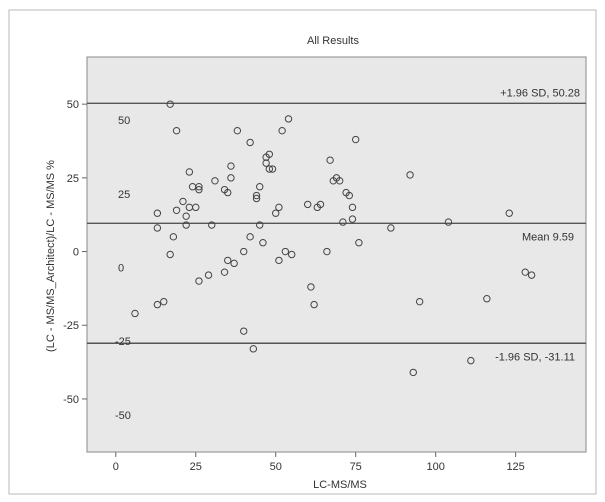 This screenshot has width=605, height=502. I want to click on y-tick-label: 50, so click(73, 105).